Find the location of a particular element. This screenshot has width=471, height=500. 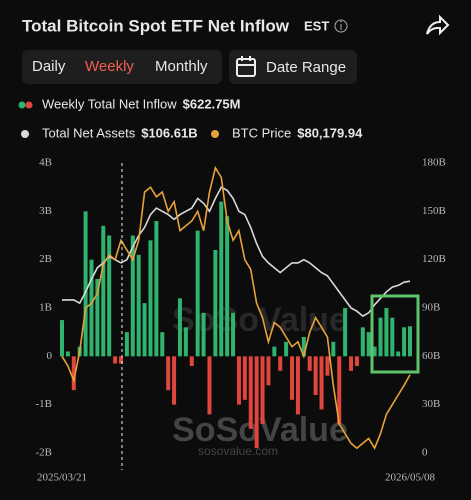

y2-tick-label: 120B is located at coordinates (434, 259).